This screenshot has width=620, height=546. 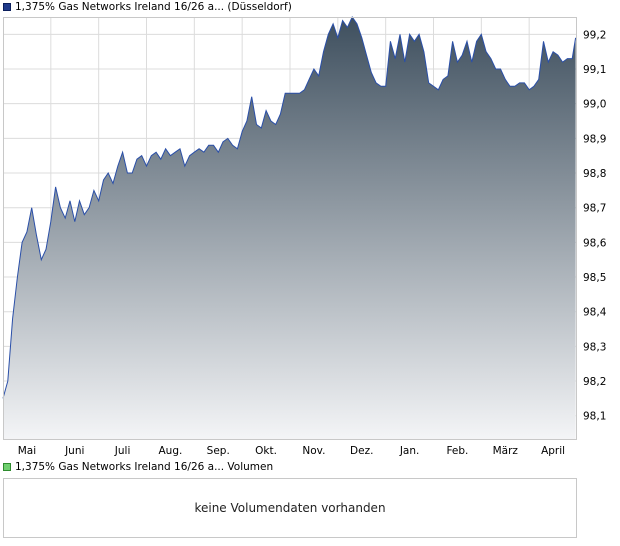 I want to click on y-tick-label: 98,6, so click(x=595, y=243).